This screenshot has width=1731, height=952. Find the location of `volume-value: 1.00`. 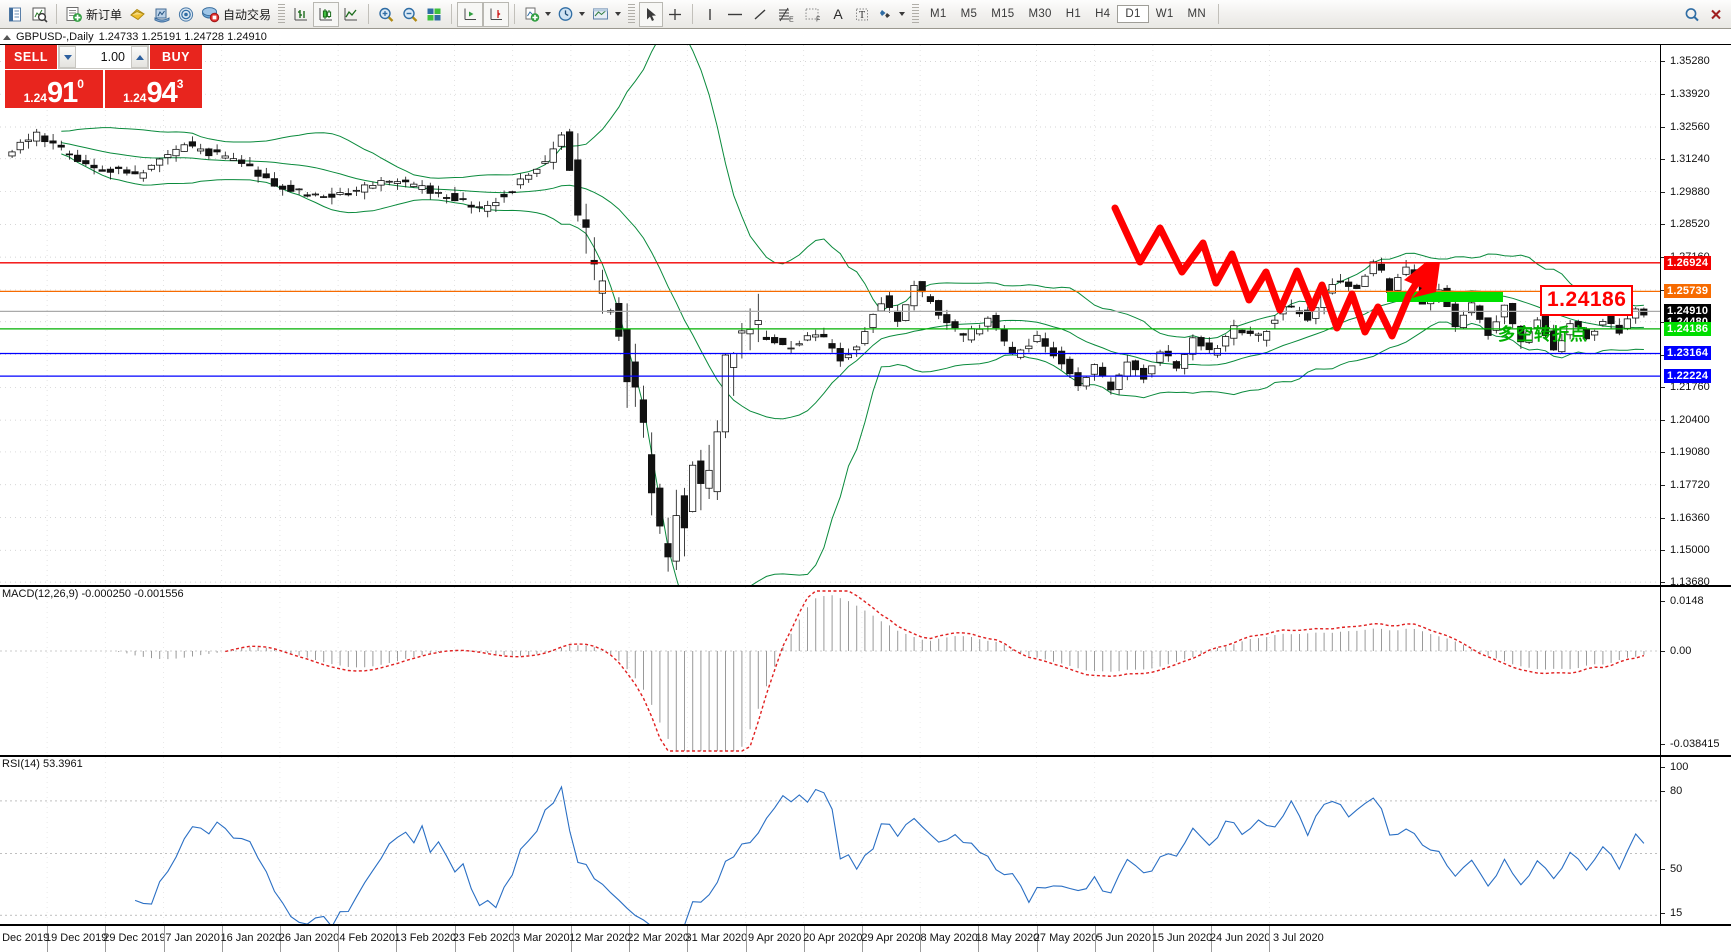

volume-value: 1.00 is located at coordinates (112, 57).